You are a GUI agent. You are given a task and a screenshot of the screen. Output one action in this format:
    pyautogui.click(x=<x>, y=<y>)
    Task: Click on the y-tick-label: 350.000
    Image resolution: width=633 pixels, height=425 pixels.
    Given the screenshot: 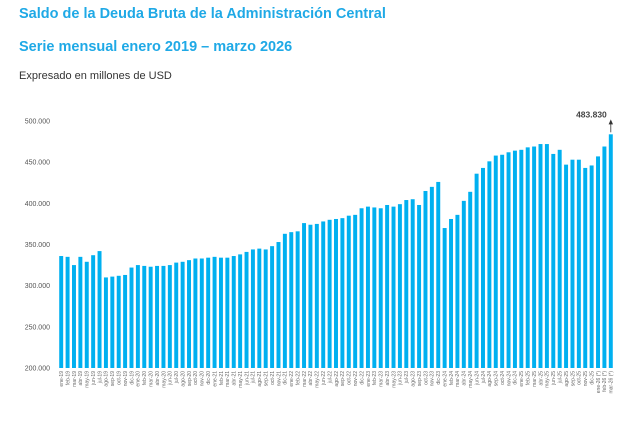 What is the action you would take?
    pyautogui.click(x=37, y=245)
    